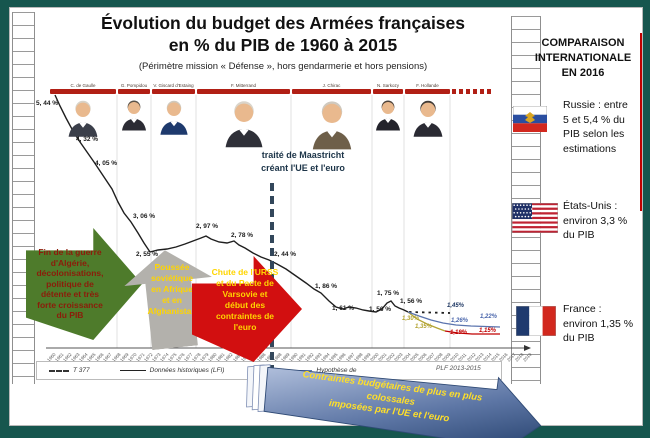 The width and height of the screenshot is (650, 438). What do you see at coordinates (343, 308) in the screenshot?
I see `value-label: 1, 61 %` at bounding box center [343, 308].